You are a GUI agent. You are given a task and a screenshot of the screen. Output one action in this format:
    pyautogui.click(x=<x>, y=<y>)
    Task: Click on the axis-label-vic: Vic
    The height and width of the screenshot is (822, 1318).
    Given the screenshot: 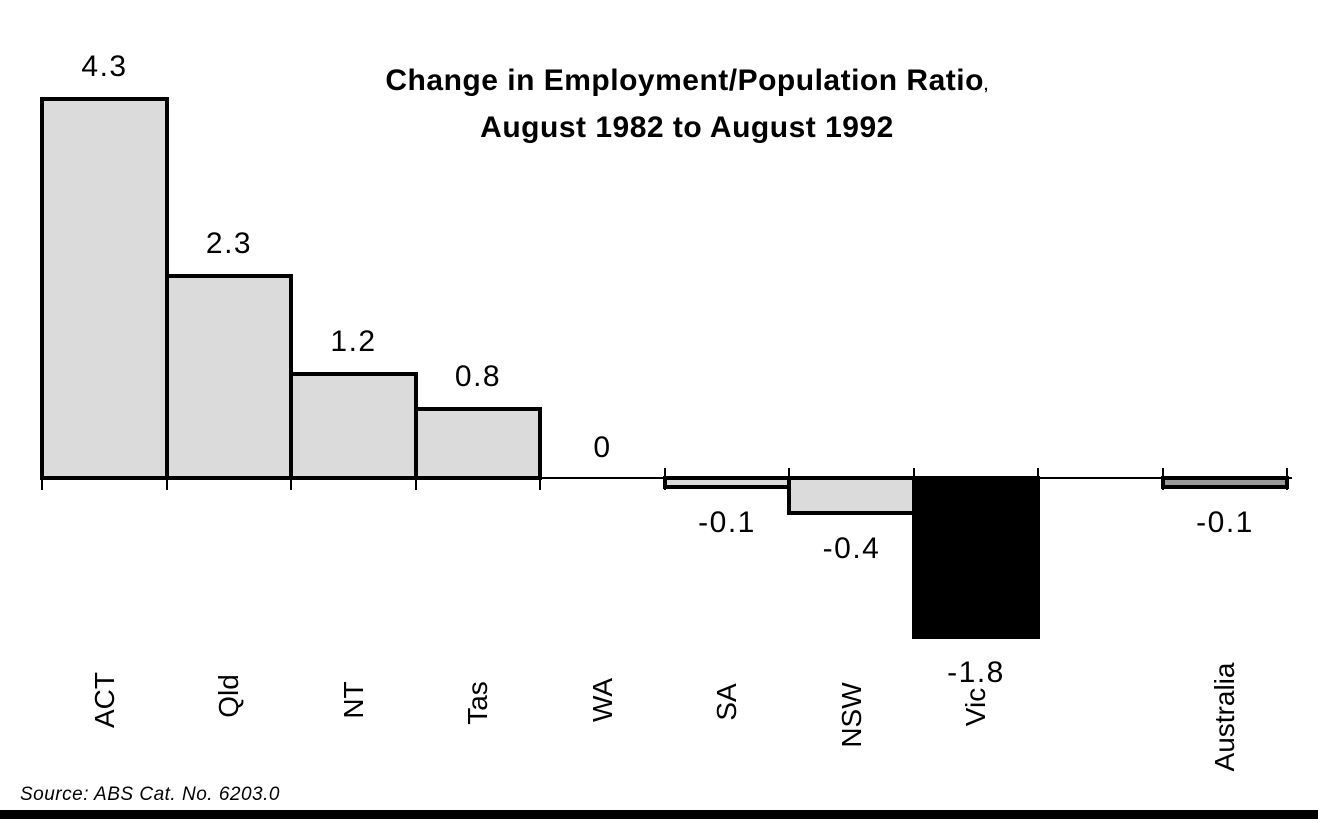 What is the action you would take?
    pyautogui.click(x=975, y=707)
    